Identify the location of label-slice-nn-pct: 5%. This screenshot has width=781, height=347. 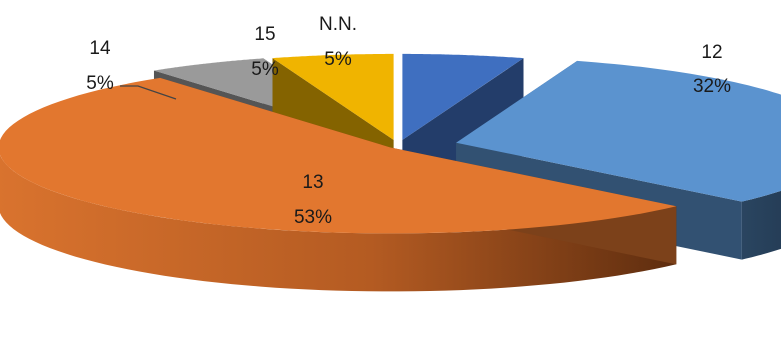
(338, 59).